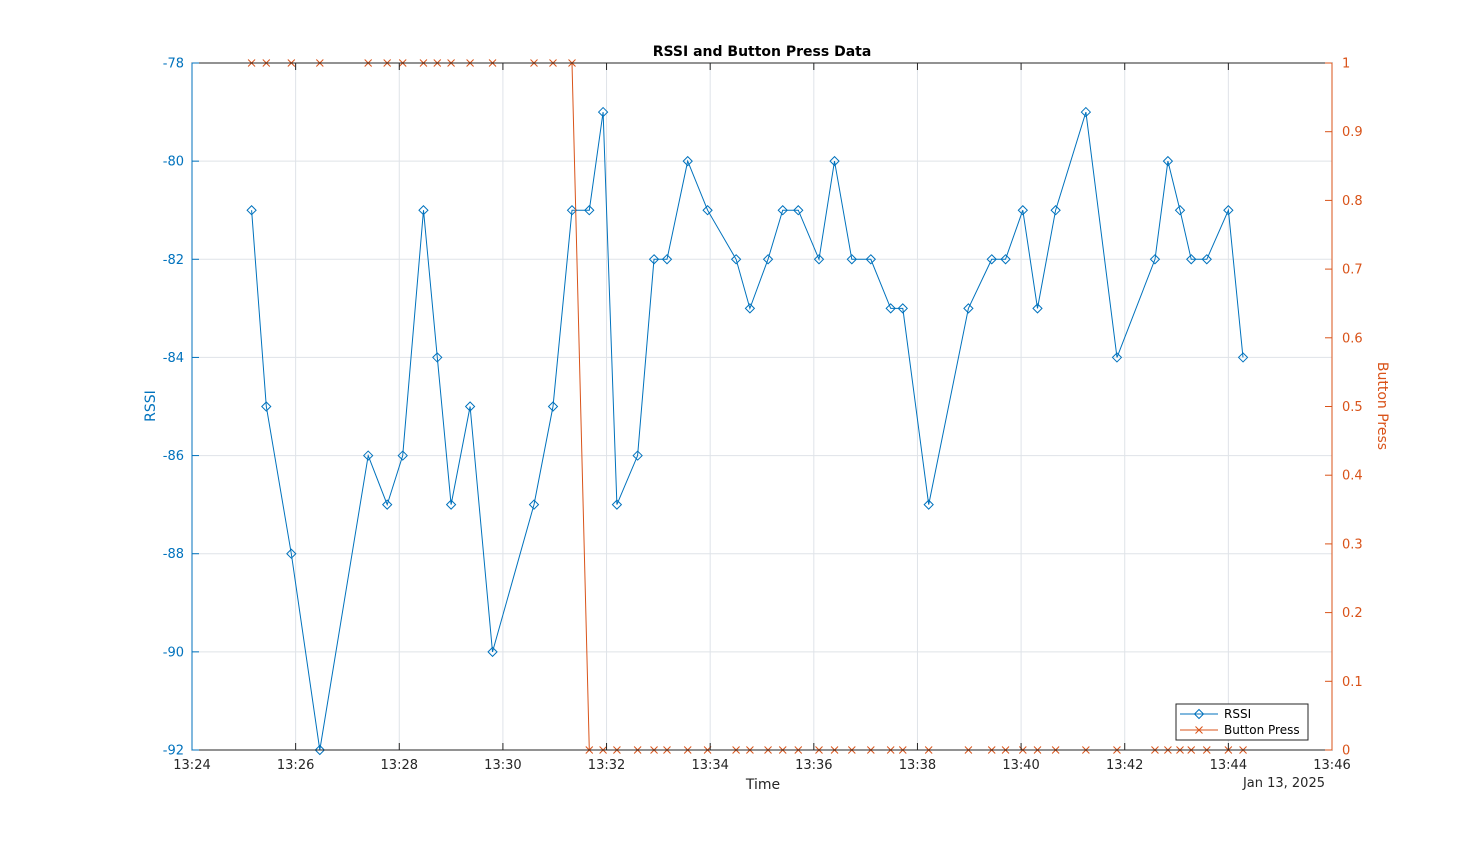 This screenshot has width=1478, height=843. I want to click on chart-title: RSSI and Button Press Data, so click(762, 52).